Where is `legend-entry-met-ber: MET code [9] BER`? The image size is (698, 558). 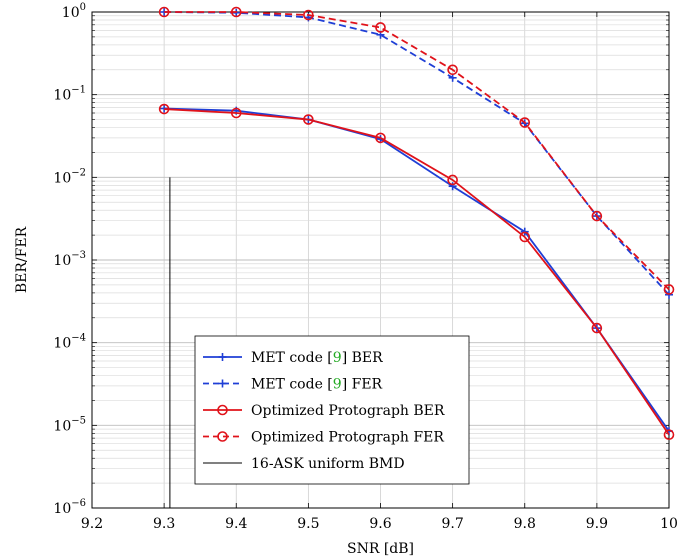 legend-entry-met-ber: MET code [9] BER is located at coordinates (293, 358).